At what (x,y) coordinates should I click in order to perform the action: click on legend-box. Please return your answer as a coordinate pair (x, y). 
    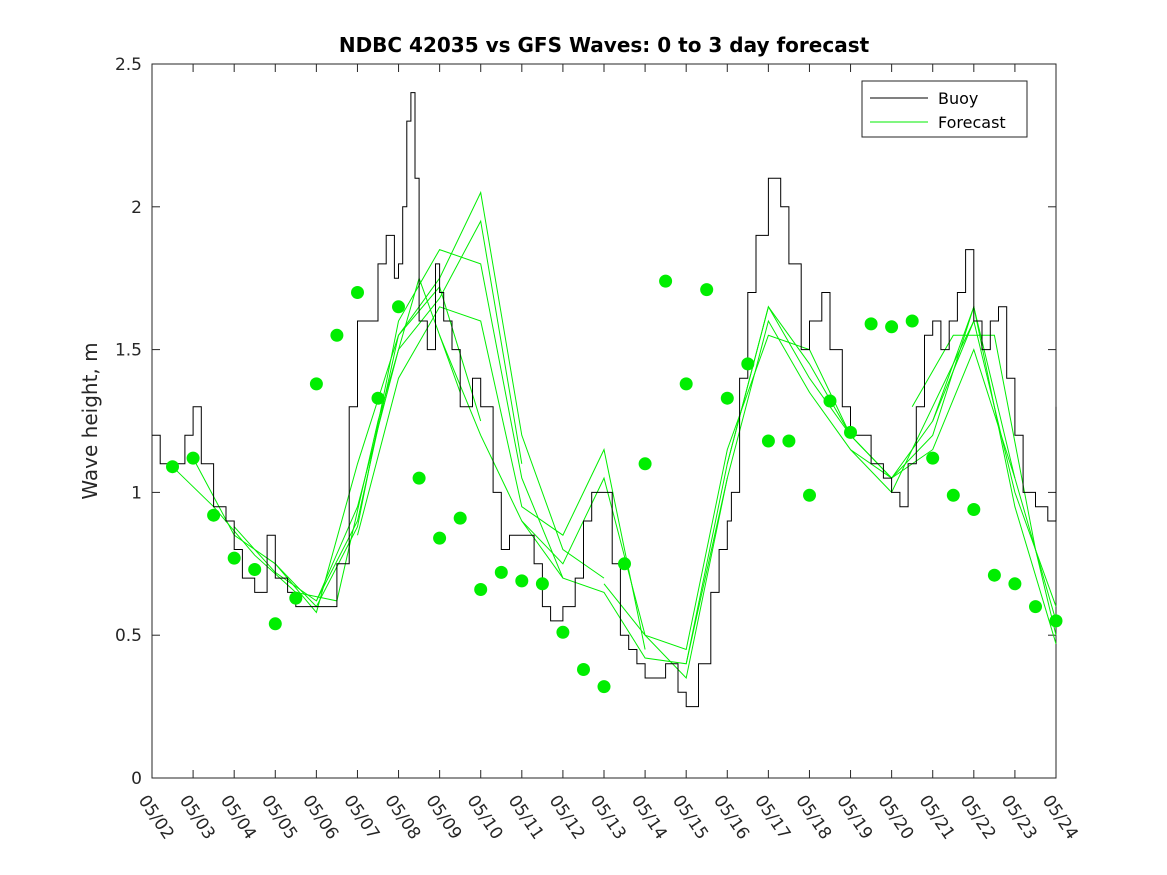
    Looking at the image, I should click on (944, 109).